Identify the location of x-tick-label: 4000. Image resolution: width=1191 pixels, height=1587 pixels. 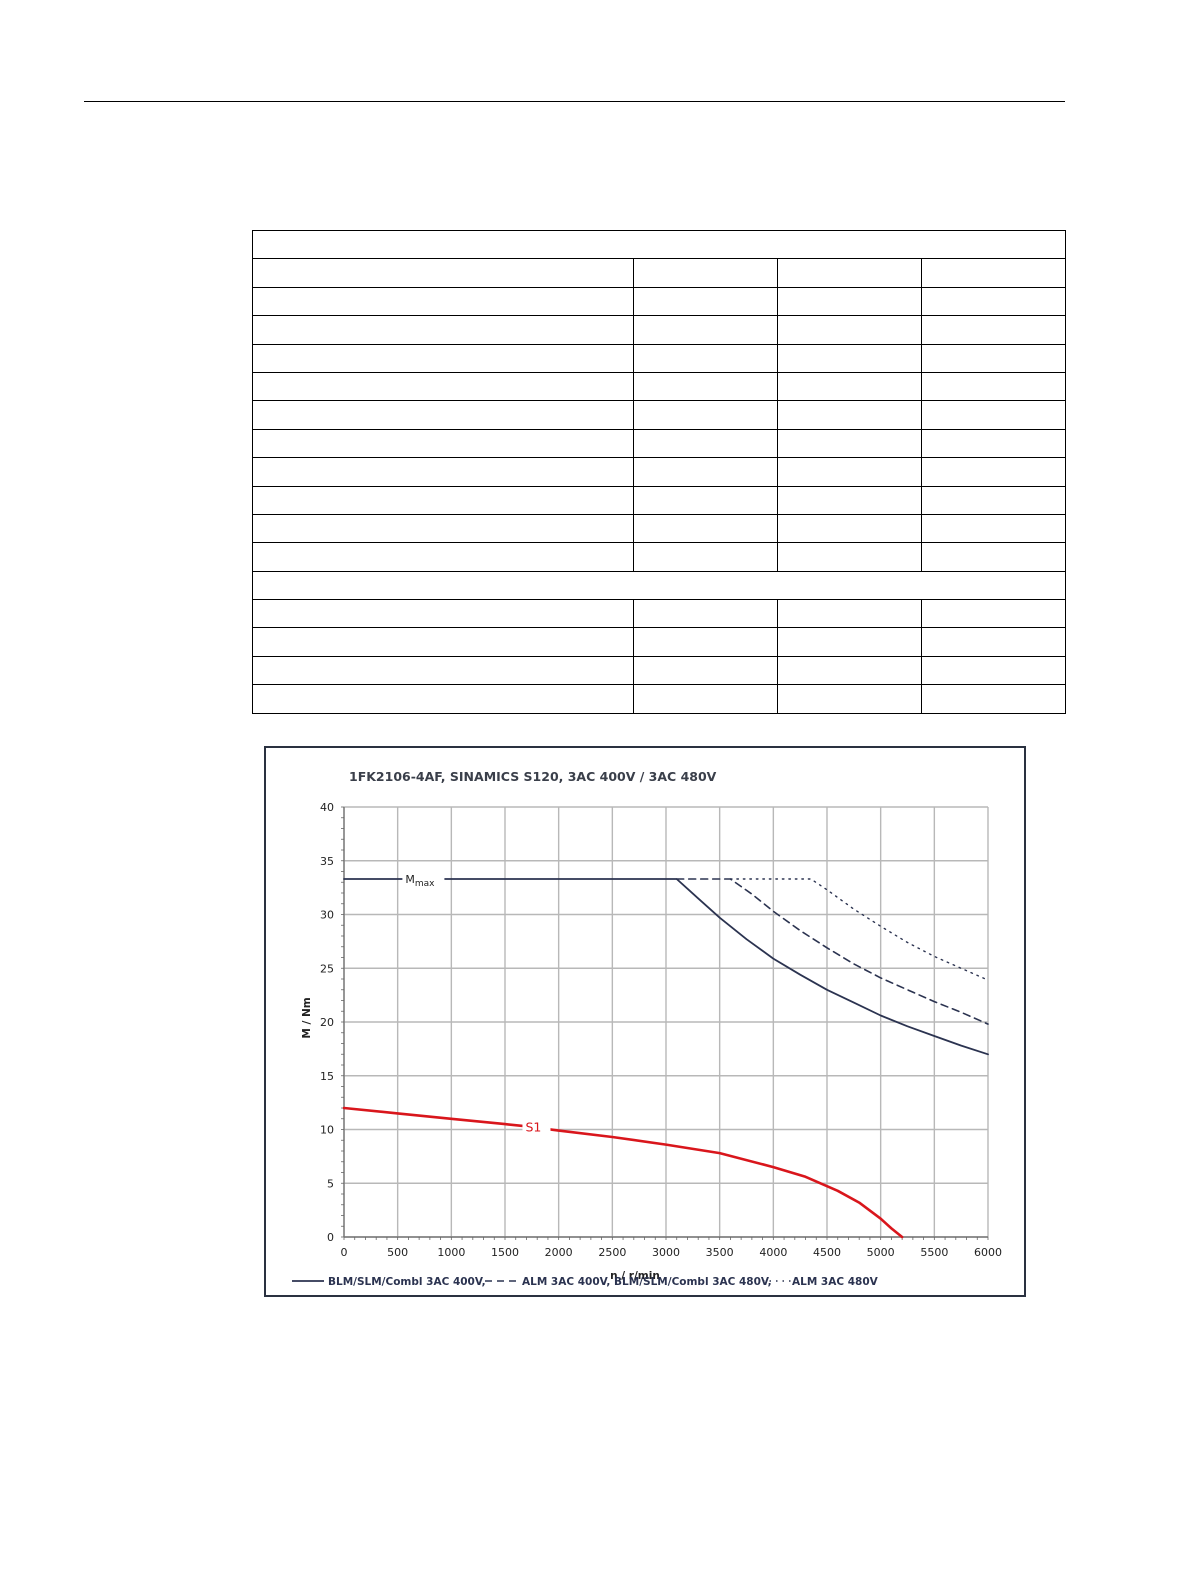
(773, 1252).